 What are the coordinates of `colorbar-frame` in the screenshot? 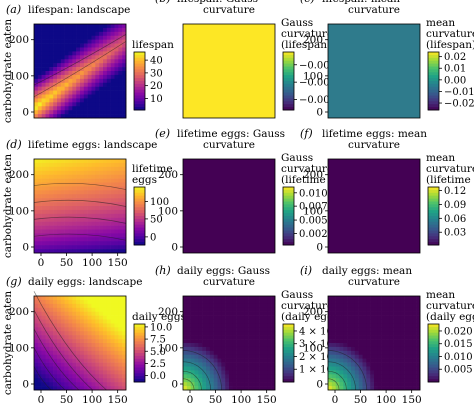 It's located at (433, 81).